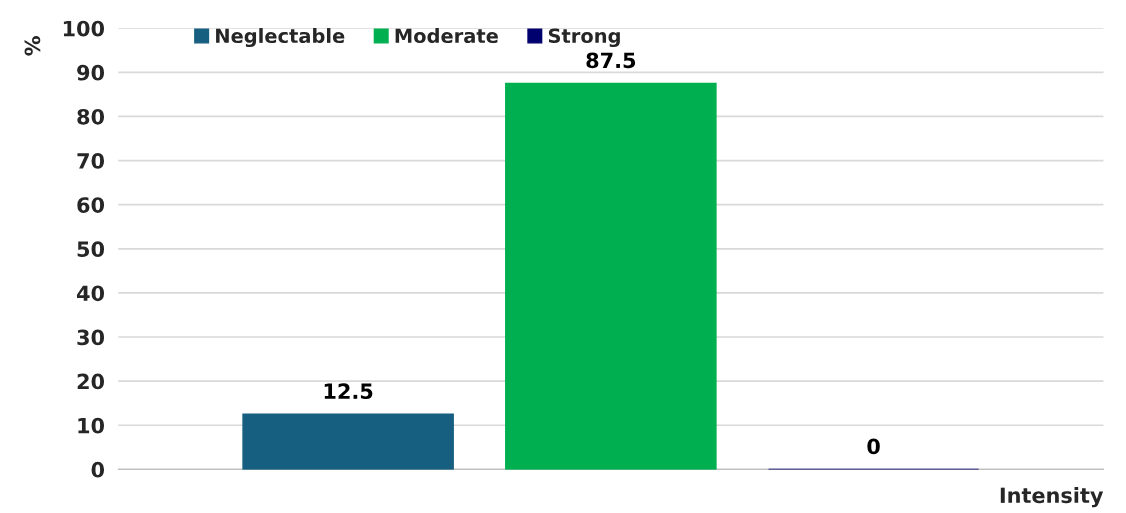  What do you see at coordinates (91, 337) in the screenshot?
I see `y-tick-label: 30` at bounding box center [91, 337].